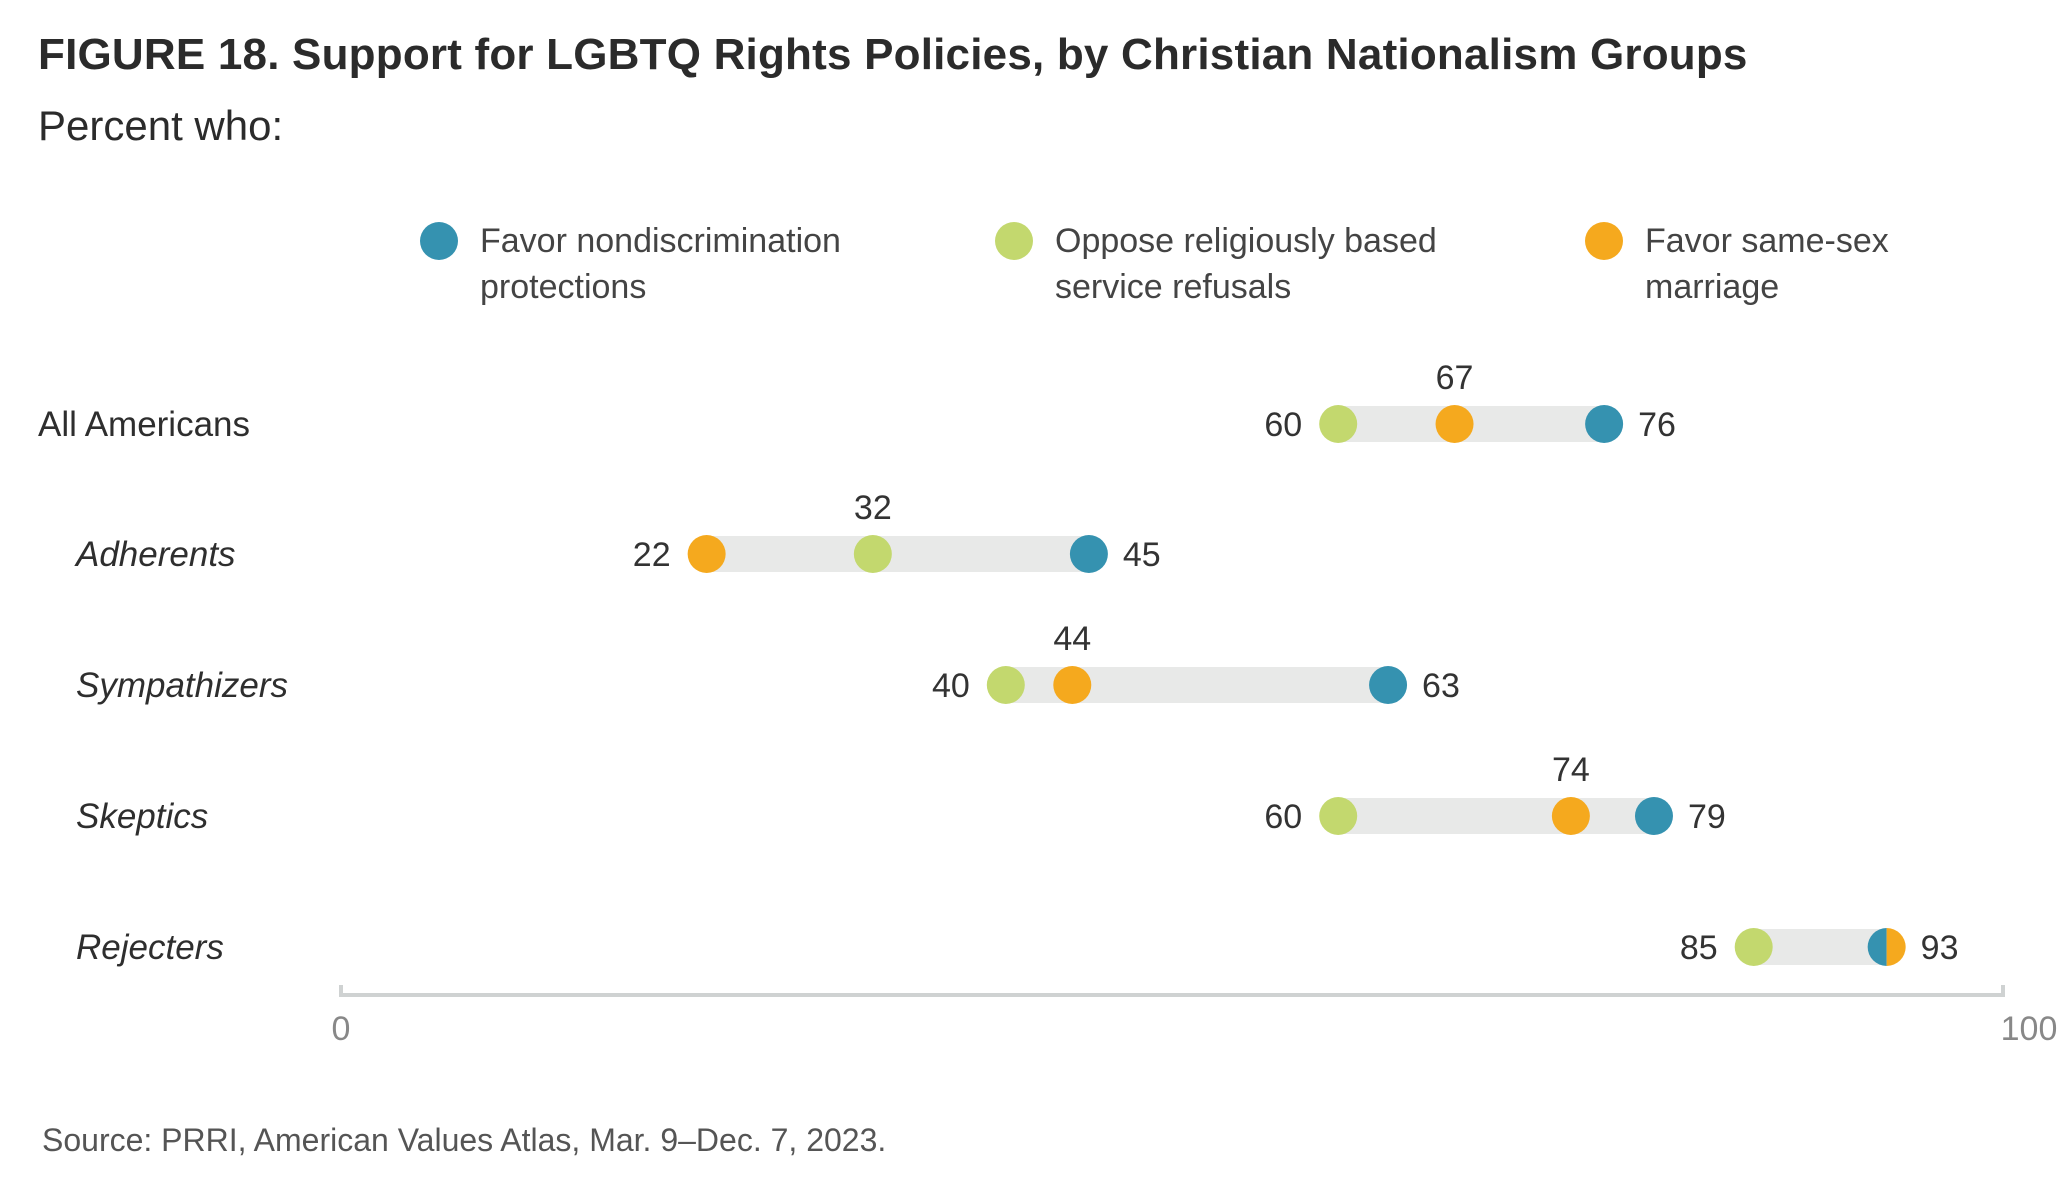 This screenshot has width=2064, height=1190. Describe the element at coordinates (1820, 947) in the screenshot. I see `range-track-rejecters` at that location.